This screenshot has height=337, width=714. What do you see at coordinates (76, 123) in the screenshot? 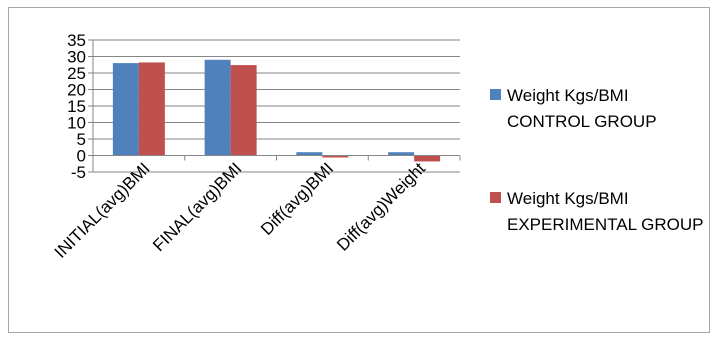
I see `y-tick-label: 10` at bounding box center [76, 123].